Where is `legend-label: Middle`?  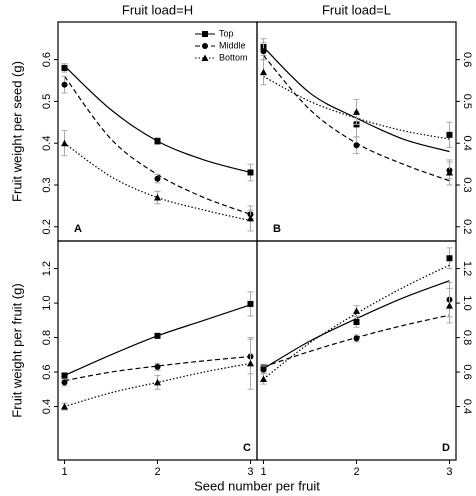
legend-label: Middle is located at coordinates (232, 45).